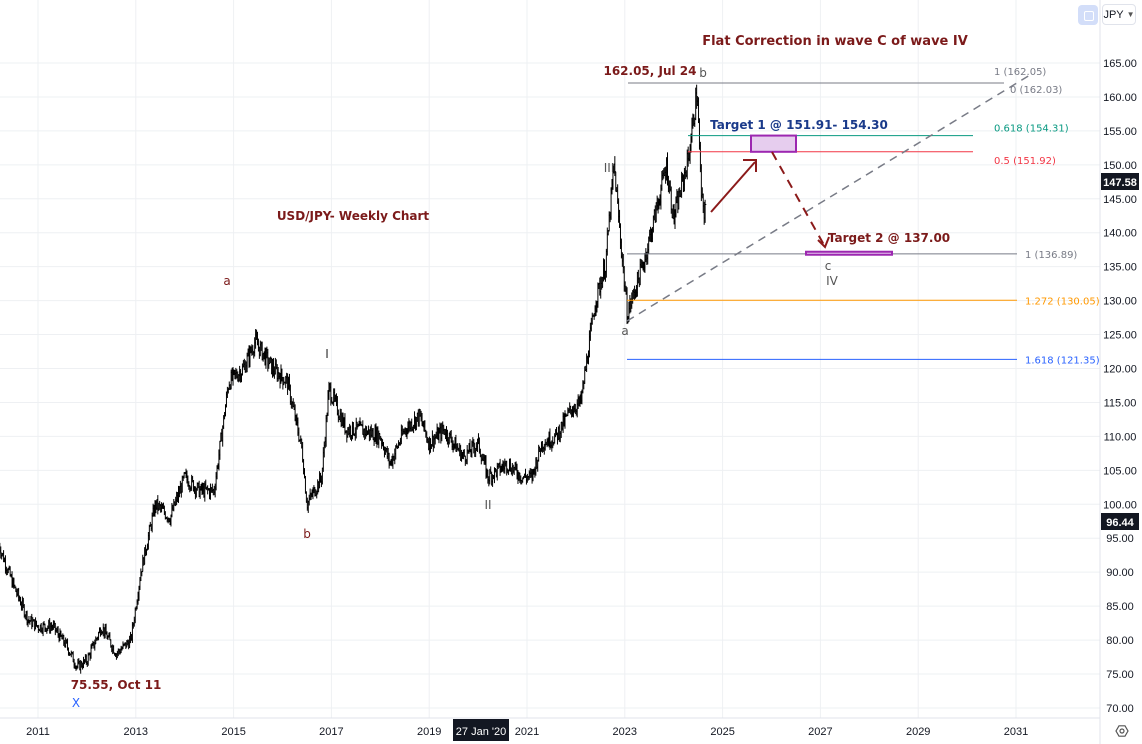 Image resolution: width=1142 pixels, height=744 pixels. I want to click on price-tick-label: 120.00, so click(1120, 370).